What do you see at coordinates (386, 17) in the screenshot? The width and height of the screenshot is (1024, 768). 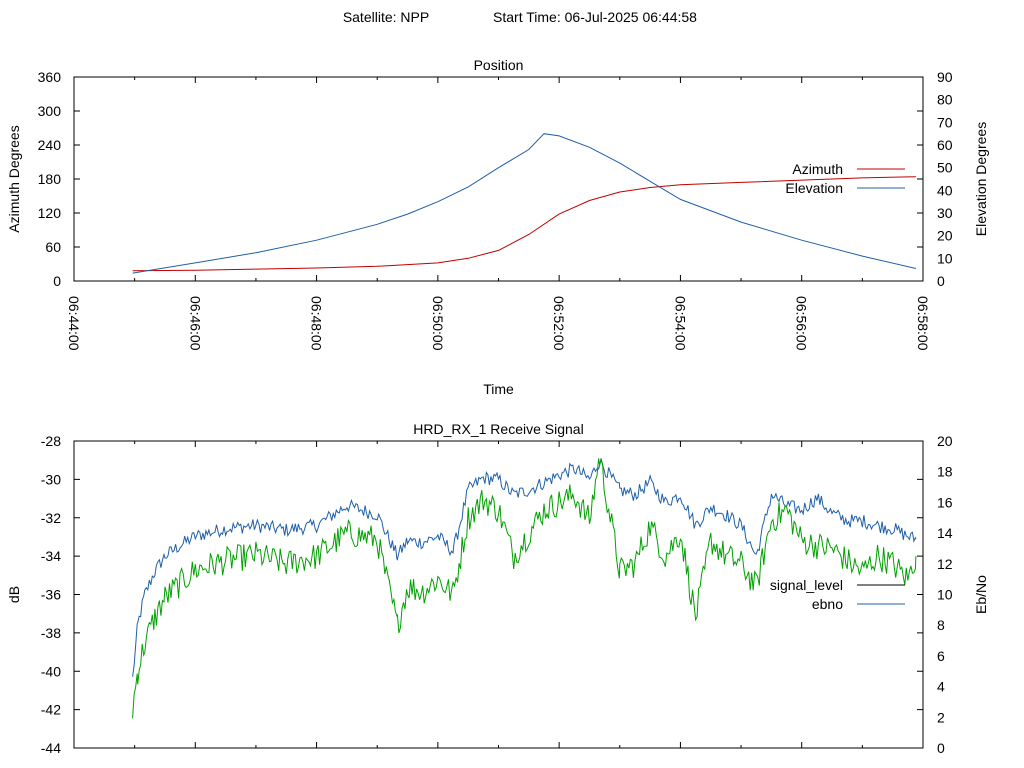 I see `header-satellite: Satellite: NPP` at bounding box center [386, 17].